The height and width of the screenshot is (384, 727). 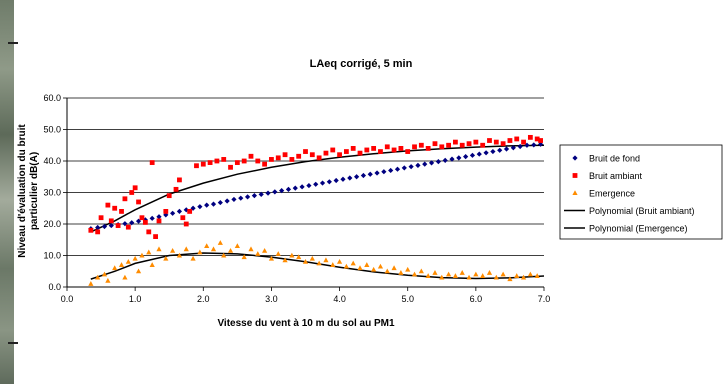 I want to click on legend-label: Emergence, so click(x=612, y=194).